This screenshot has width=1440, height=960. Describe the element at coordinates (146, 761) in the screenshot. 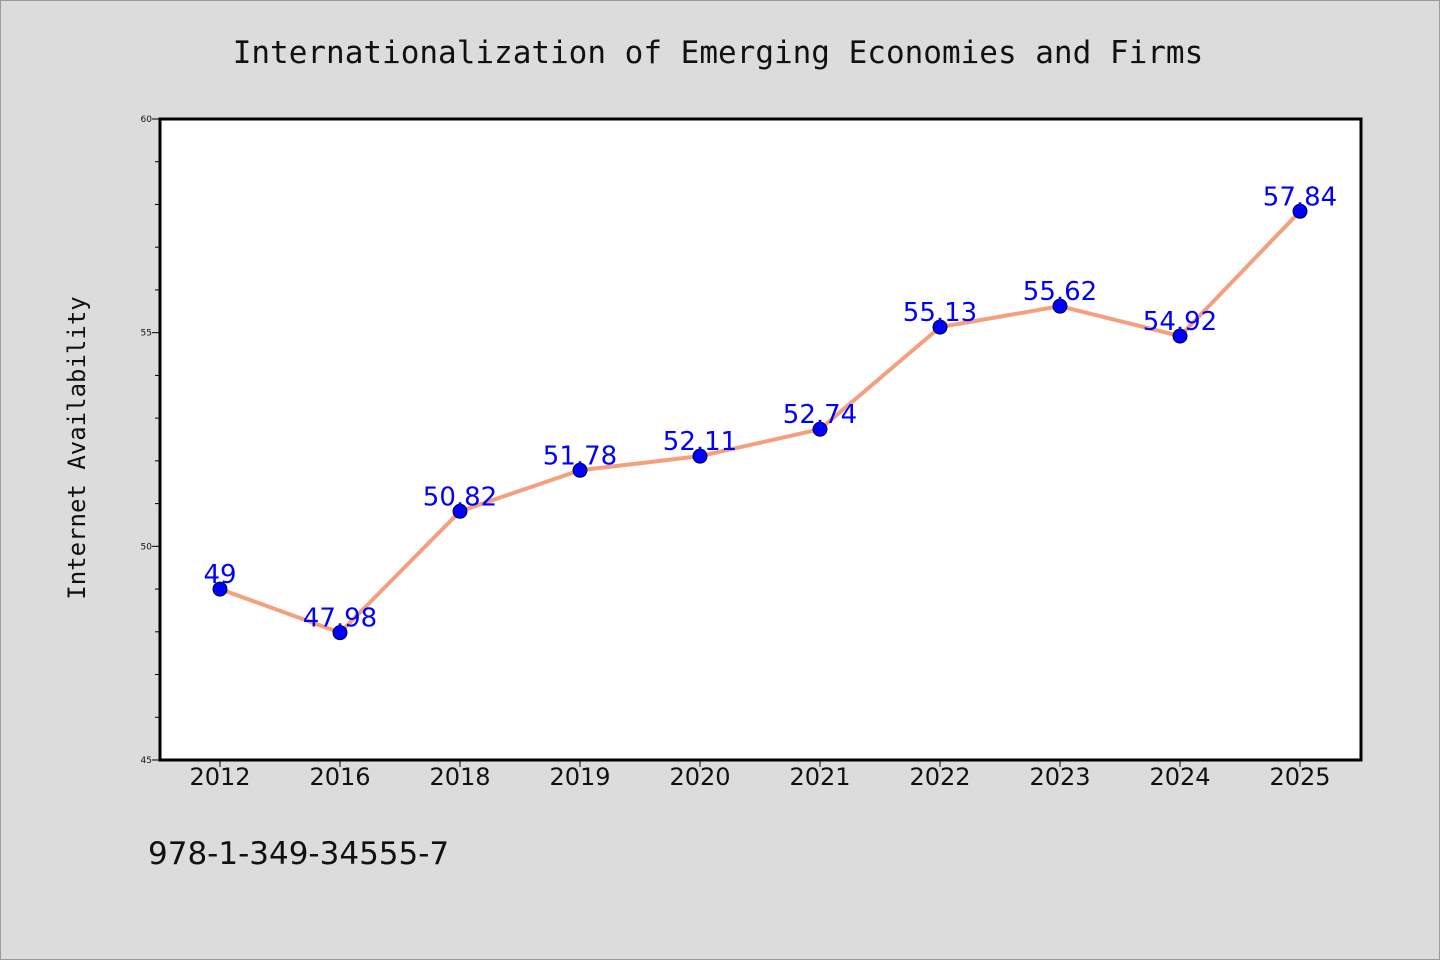

I see `y-tick-label: 45` at that location.